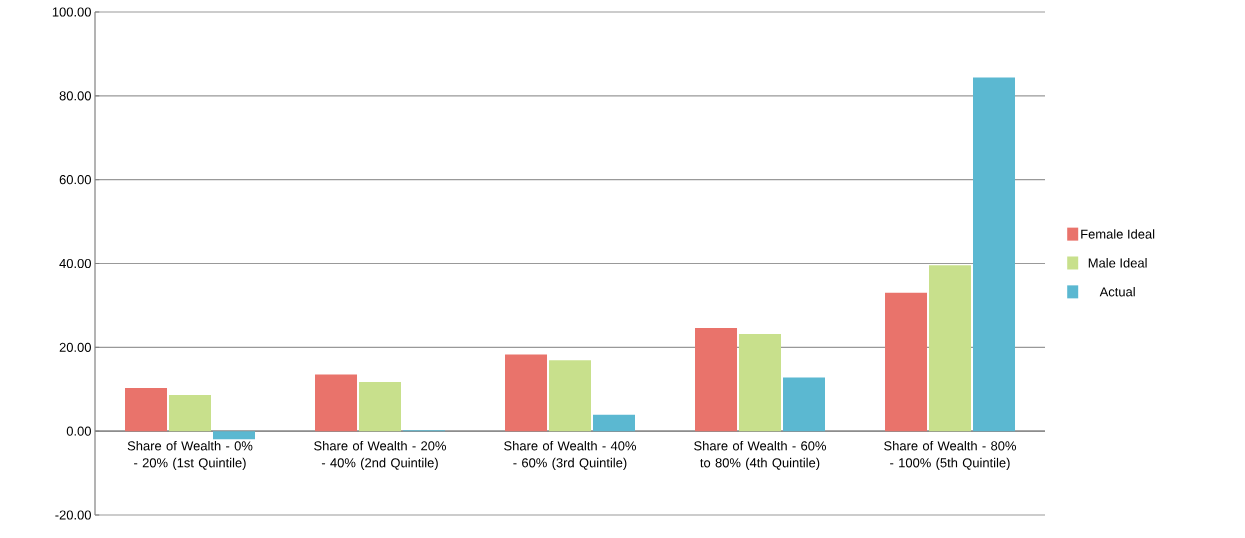 This screenshot has width=1245, height=538. What do you see at coordinates (71, 12) in the screenshot?
I see `y-tick-label: 100.00` at bounding box center [71, 12].